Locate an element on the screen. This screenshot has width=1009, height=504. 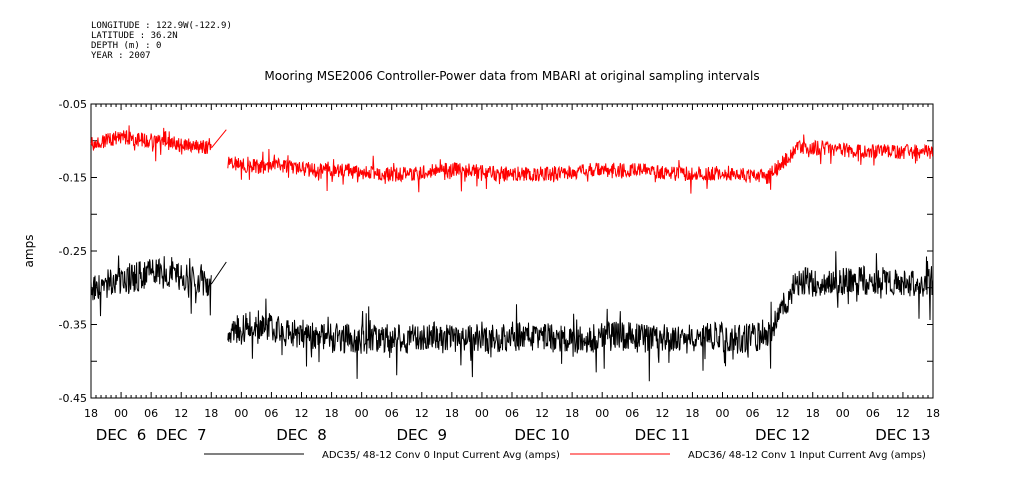
depth-label: DEPTH (m) : 0 is located at coordinates (126, 46).